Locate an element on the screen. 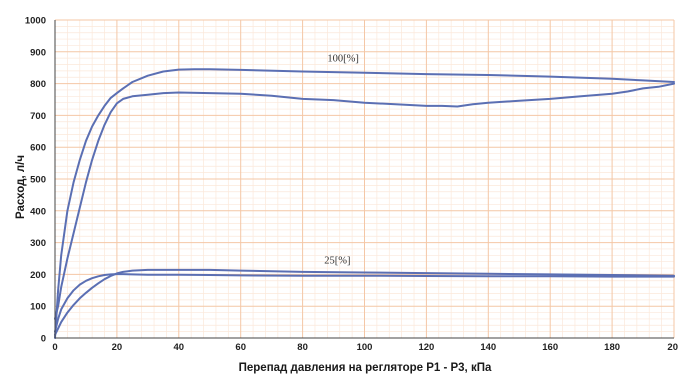 This screenshot has width=679, height=374. y-tick-labels: 0 100 200 300 400 500 600 700 800 900 1000 is located at coordinates (35, 180).